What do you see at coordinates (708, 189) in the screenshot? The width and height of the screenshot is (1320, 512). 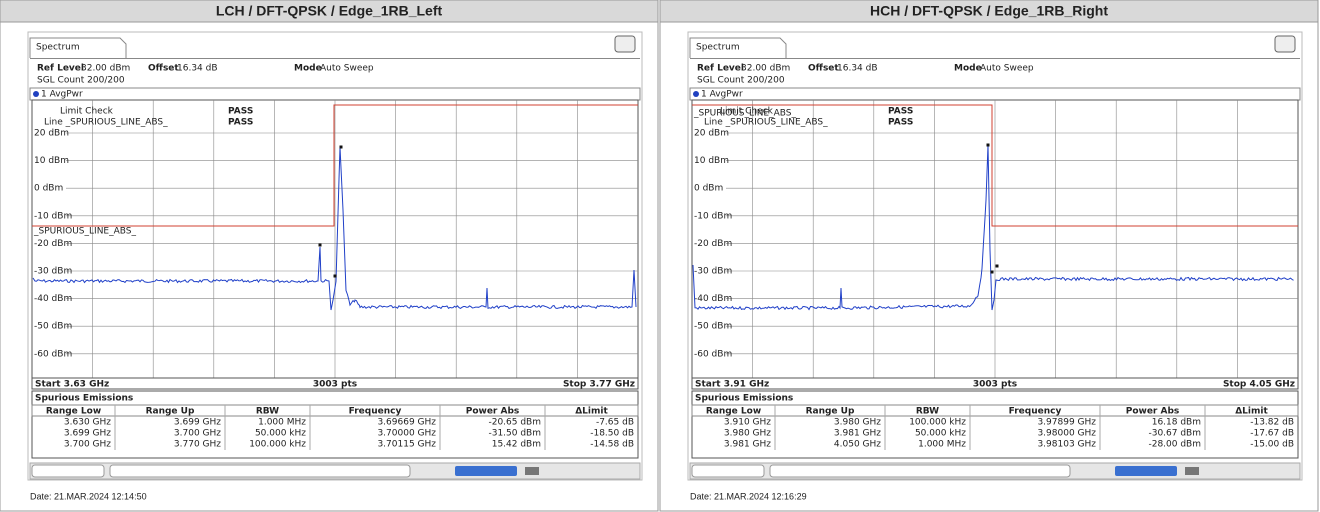 I see `y-label: 0 dBm` at bounding box center [708, 189].